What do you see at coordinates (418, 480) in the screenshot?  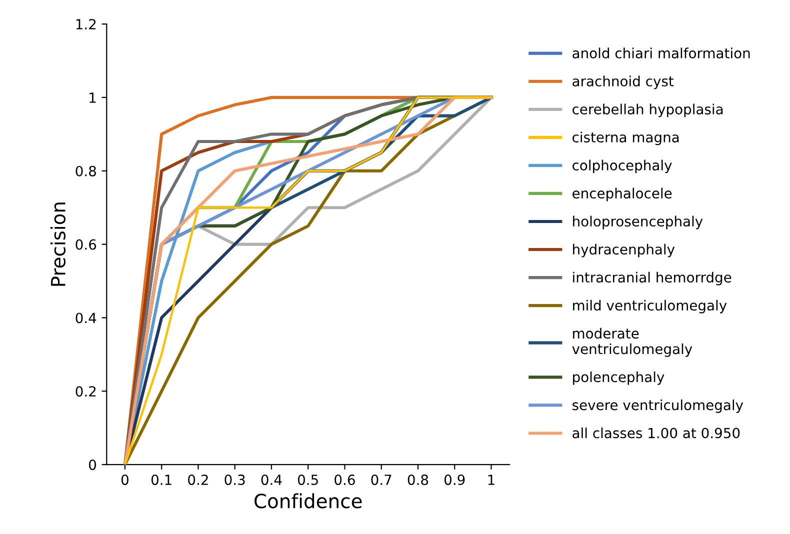 I see `x-tick-label: 0.8` at bounding box center [418, 480].